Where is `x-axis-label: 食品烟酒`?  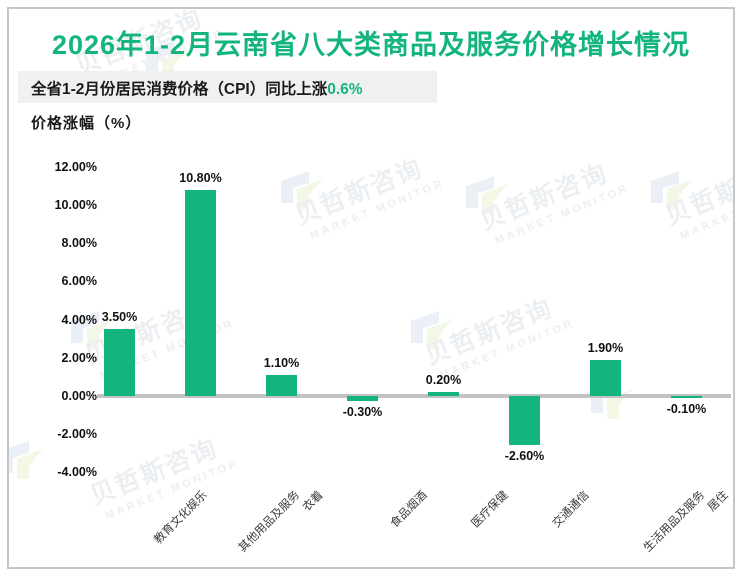
x-axis-label: 食品烟酒 is located at coordinates (409, 510).